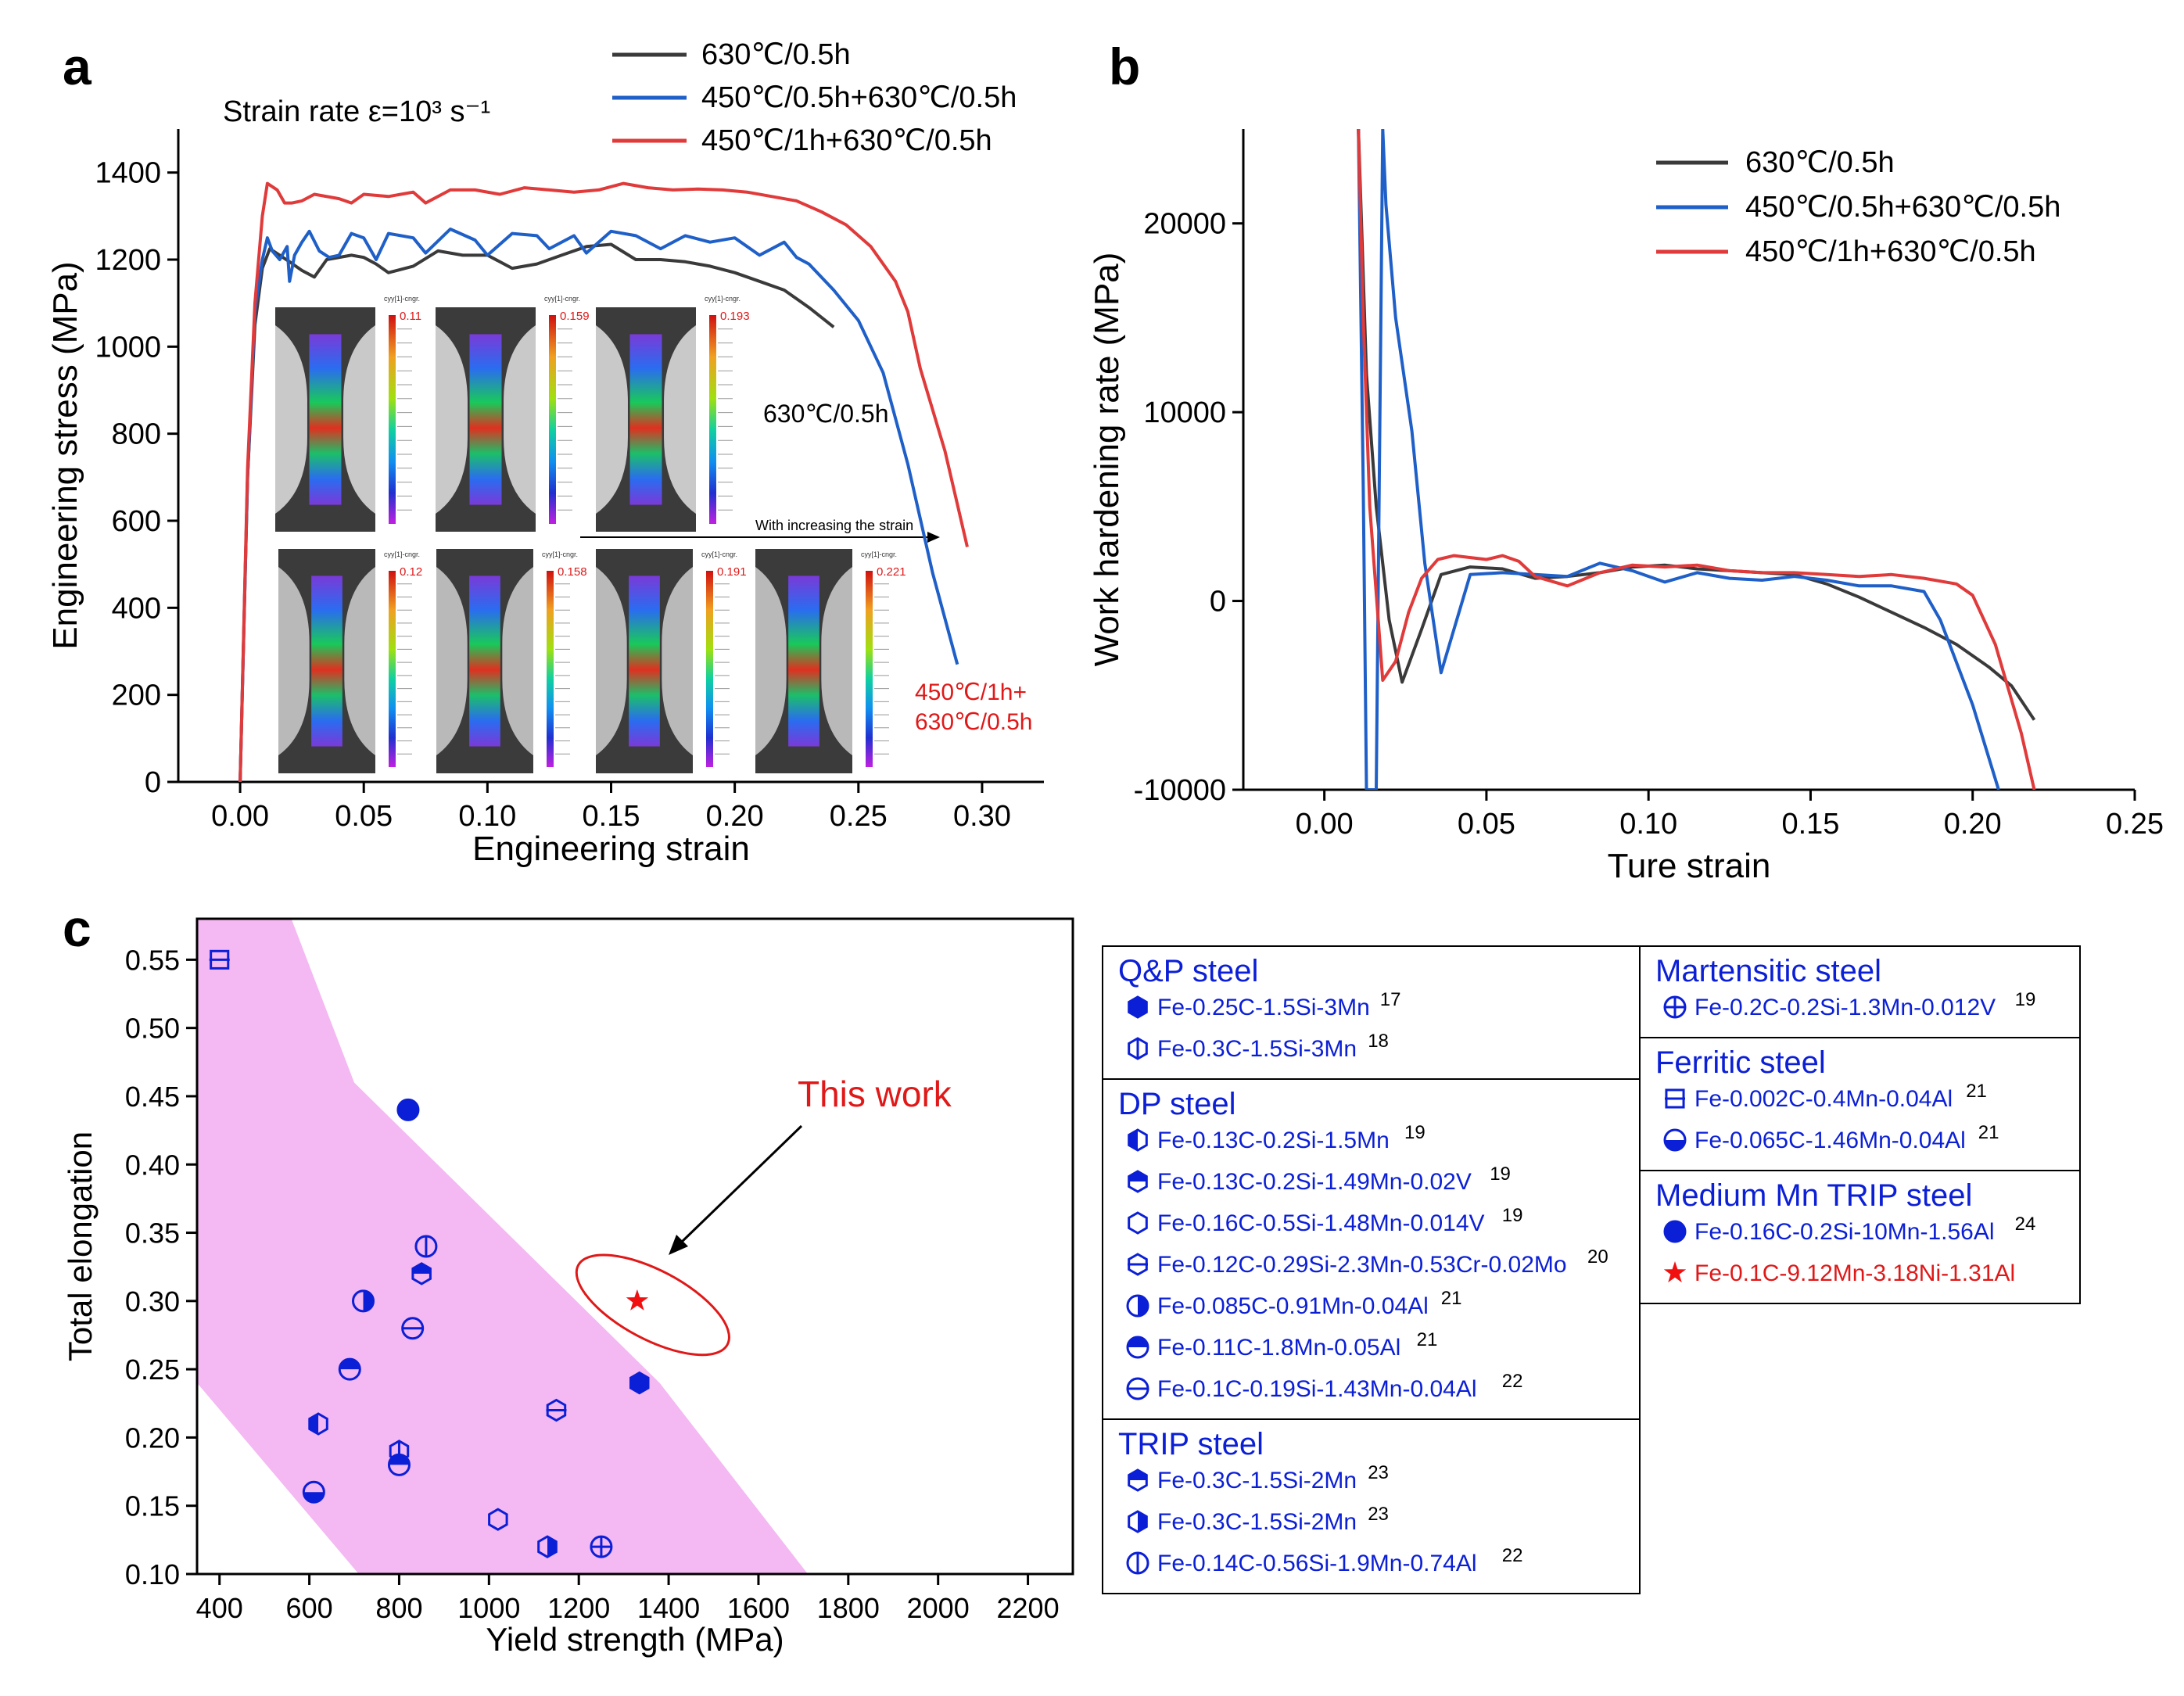  Describe the element at coordinates (411, 572) in the screenshot. I see `colorbar-max-label: 0.12` at that location.